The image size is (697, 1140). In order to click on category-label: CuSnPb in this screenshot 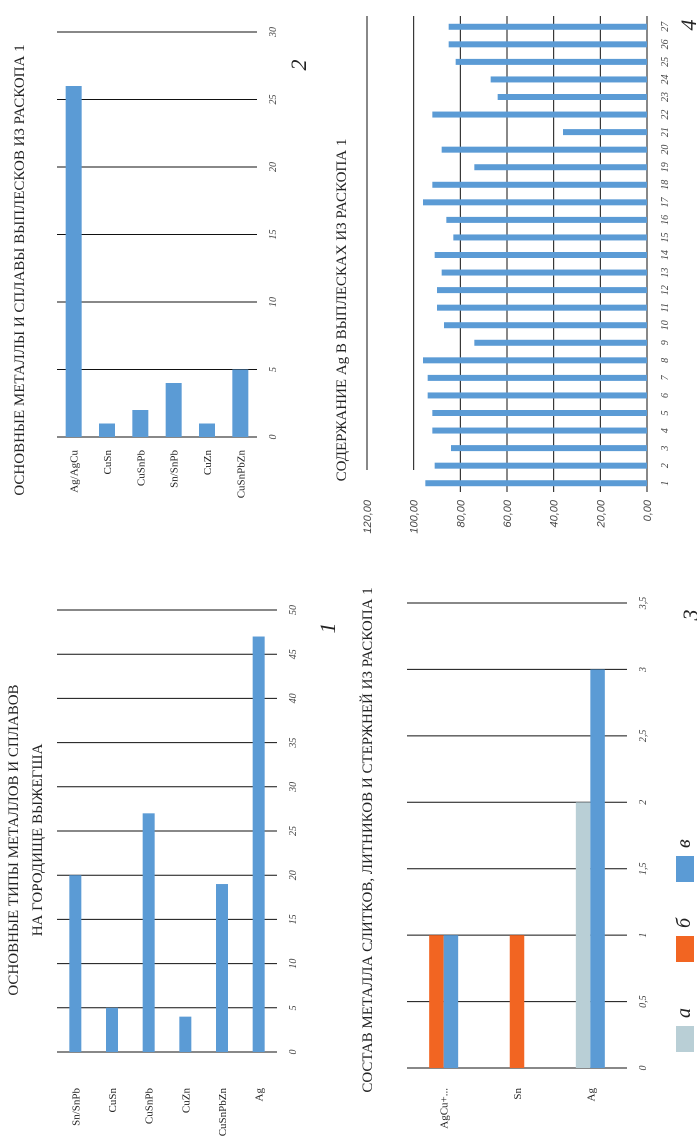, I will do `click(141, 468)`.